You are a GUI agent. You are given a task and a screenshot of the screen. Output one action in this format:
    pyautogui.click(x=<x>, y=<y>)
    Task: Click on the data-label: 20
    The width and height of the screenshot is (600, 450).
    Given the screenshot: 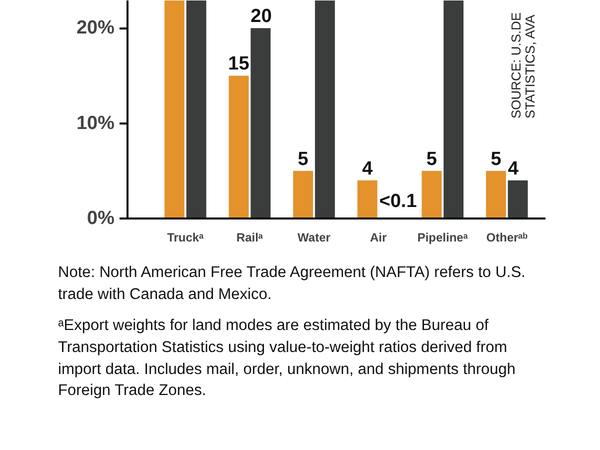 What is the action you would take?
    pyautogui.click(x=261, y=17)
    